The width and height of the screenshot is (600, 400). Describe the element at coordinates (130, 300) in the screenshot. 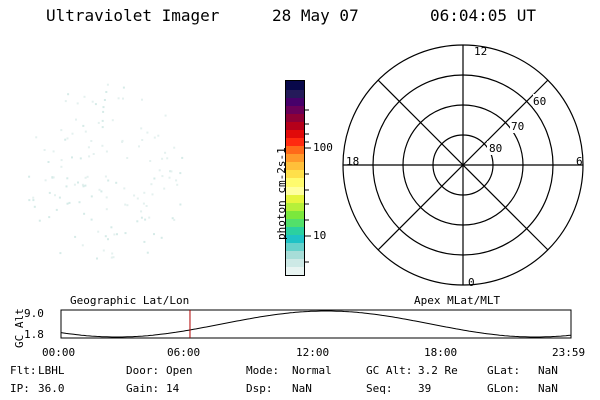

I see `strip-left-title: Geographic Lat/Lon` at that location.